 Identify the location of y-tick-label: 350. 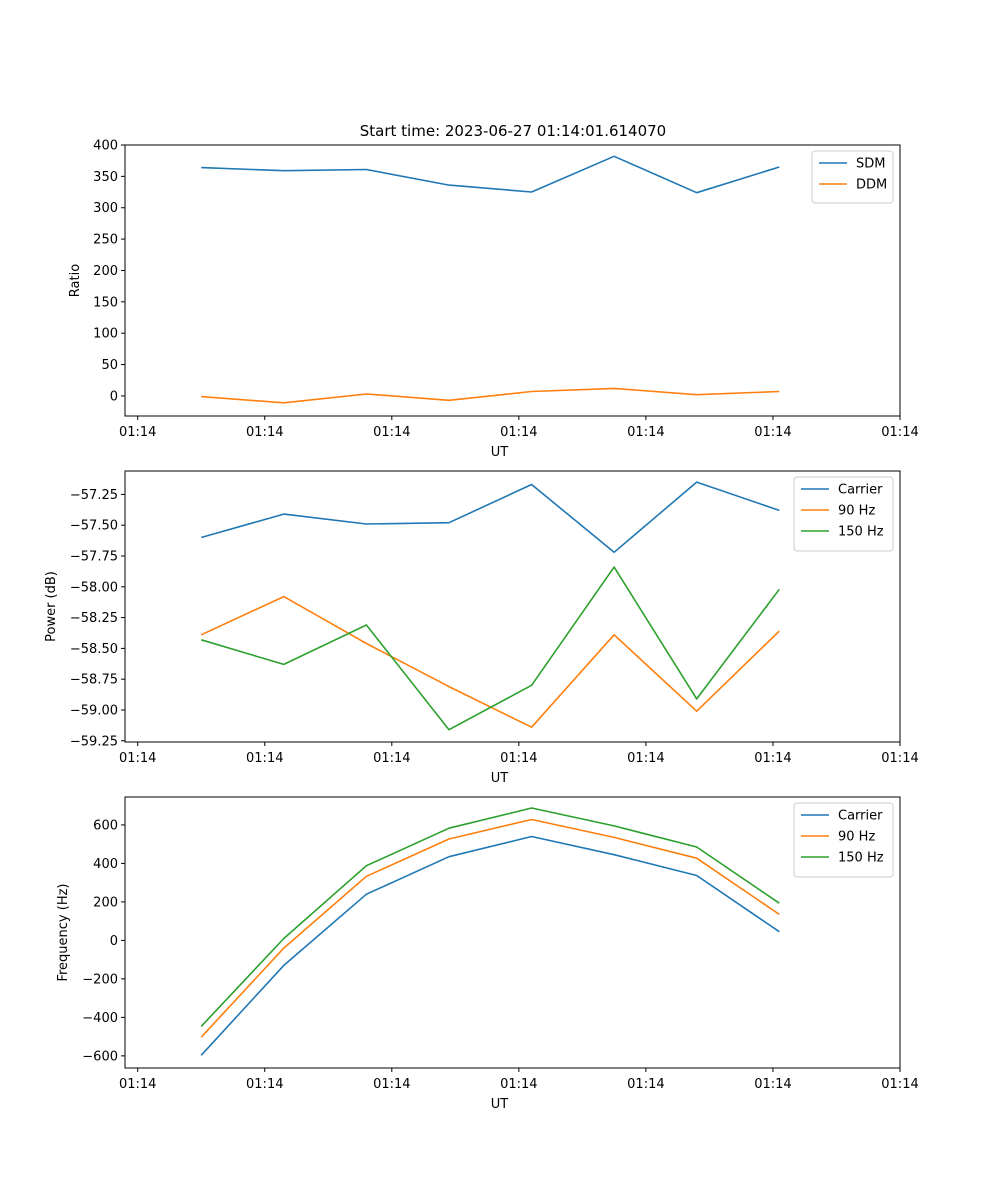
(105, 177).